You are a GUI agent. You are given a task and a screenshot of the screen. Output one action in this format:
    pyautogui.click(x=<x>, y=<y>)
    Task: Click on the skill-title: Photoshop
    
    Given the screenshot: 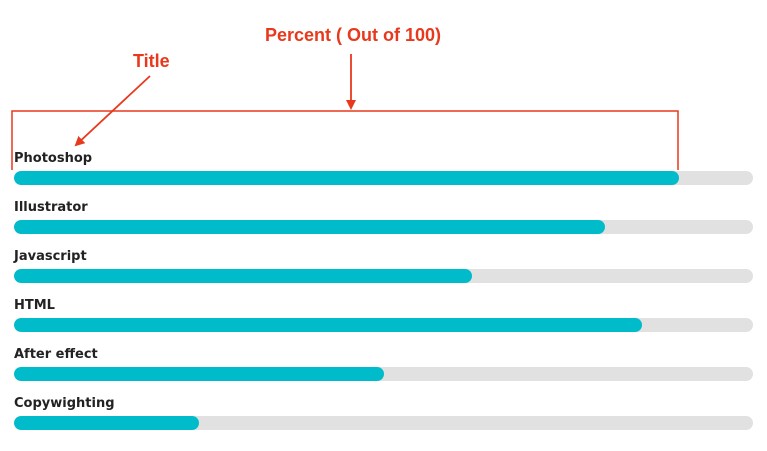 What is the action you would take?
    pyautogui.click(x=53, y=158)
    